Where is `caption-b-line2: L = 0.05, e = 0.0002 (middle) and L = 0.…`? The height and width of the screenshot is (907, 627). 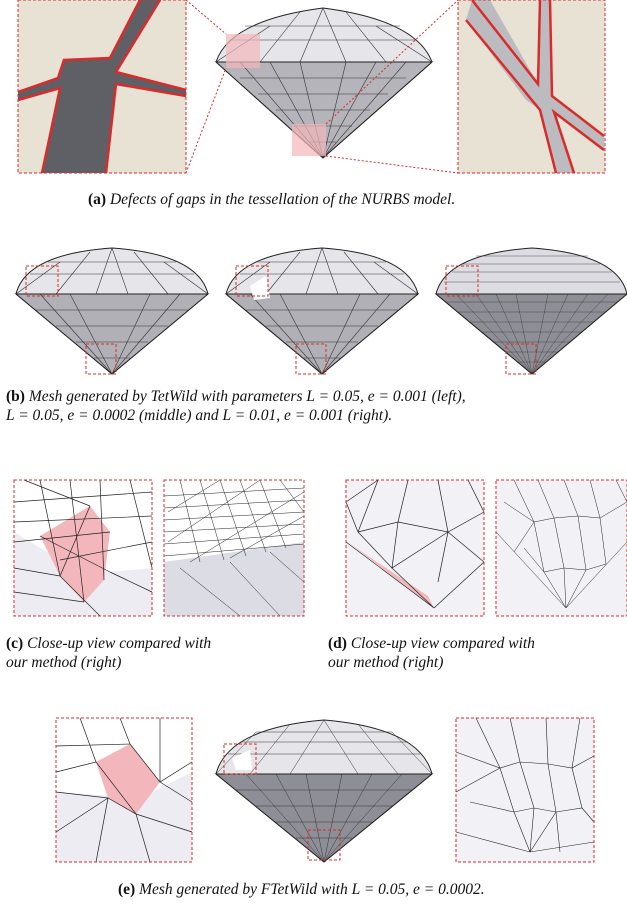
caption-b-line2: L = 0.05, e = 0.0002 (middle) and L = 0.… is located at coordinates (199, 415).